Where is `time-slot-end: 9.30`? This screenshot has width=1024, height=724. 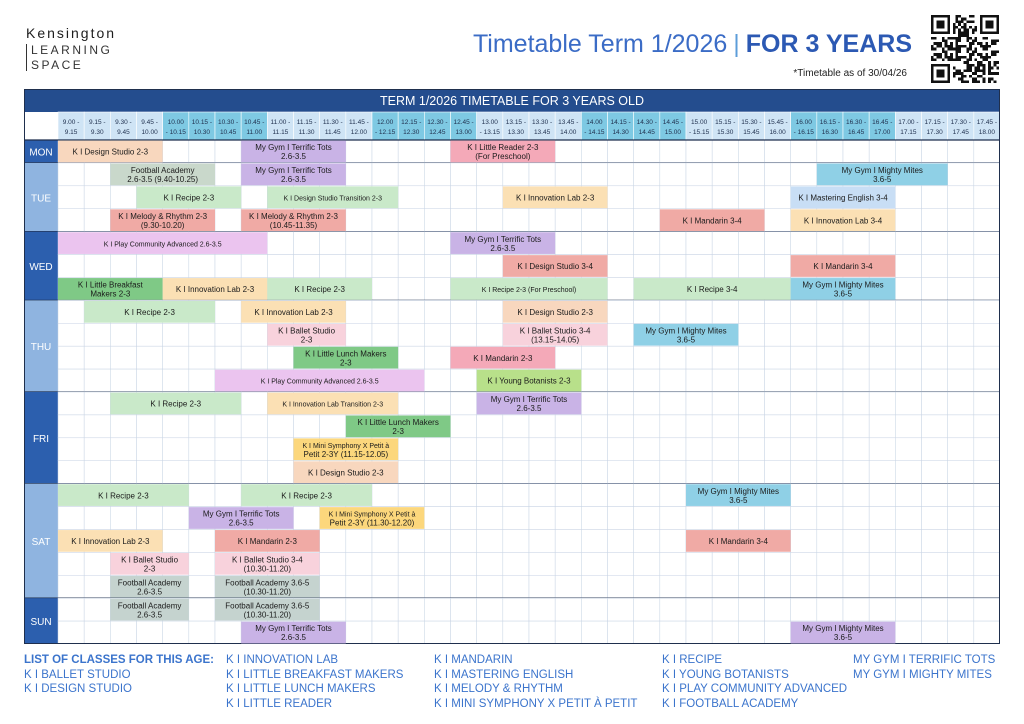
time-slot-end: 9.30 is located at coordinates (97, 132).